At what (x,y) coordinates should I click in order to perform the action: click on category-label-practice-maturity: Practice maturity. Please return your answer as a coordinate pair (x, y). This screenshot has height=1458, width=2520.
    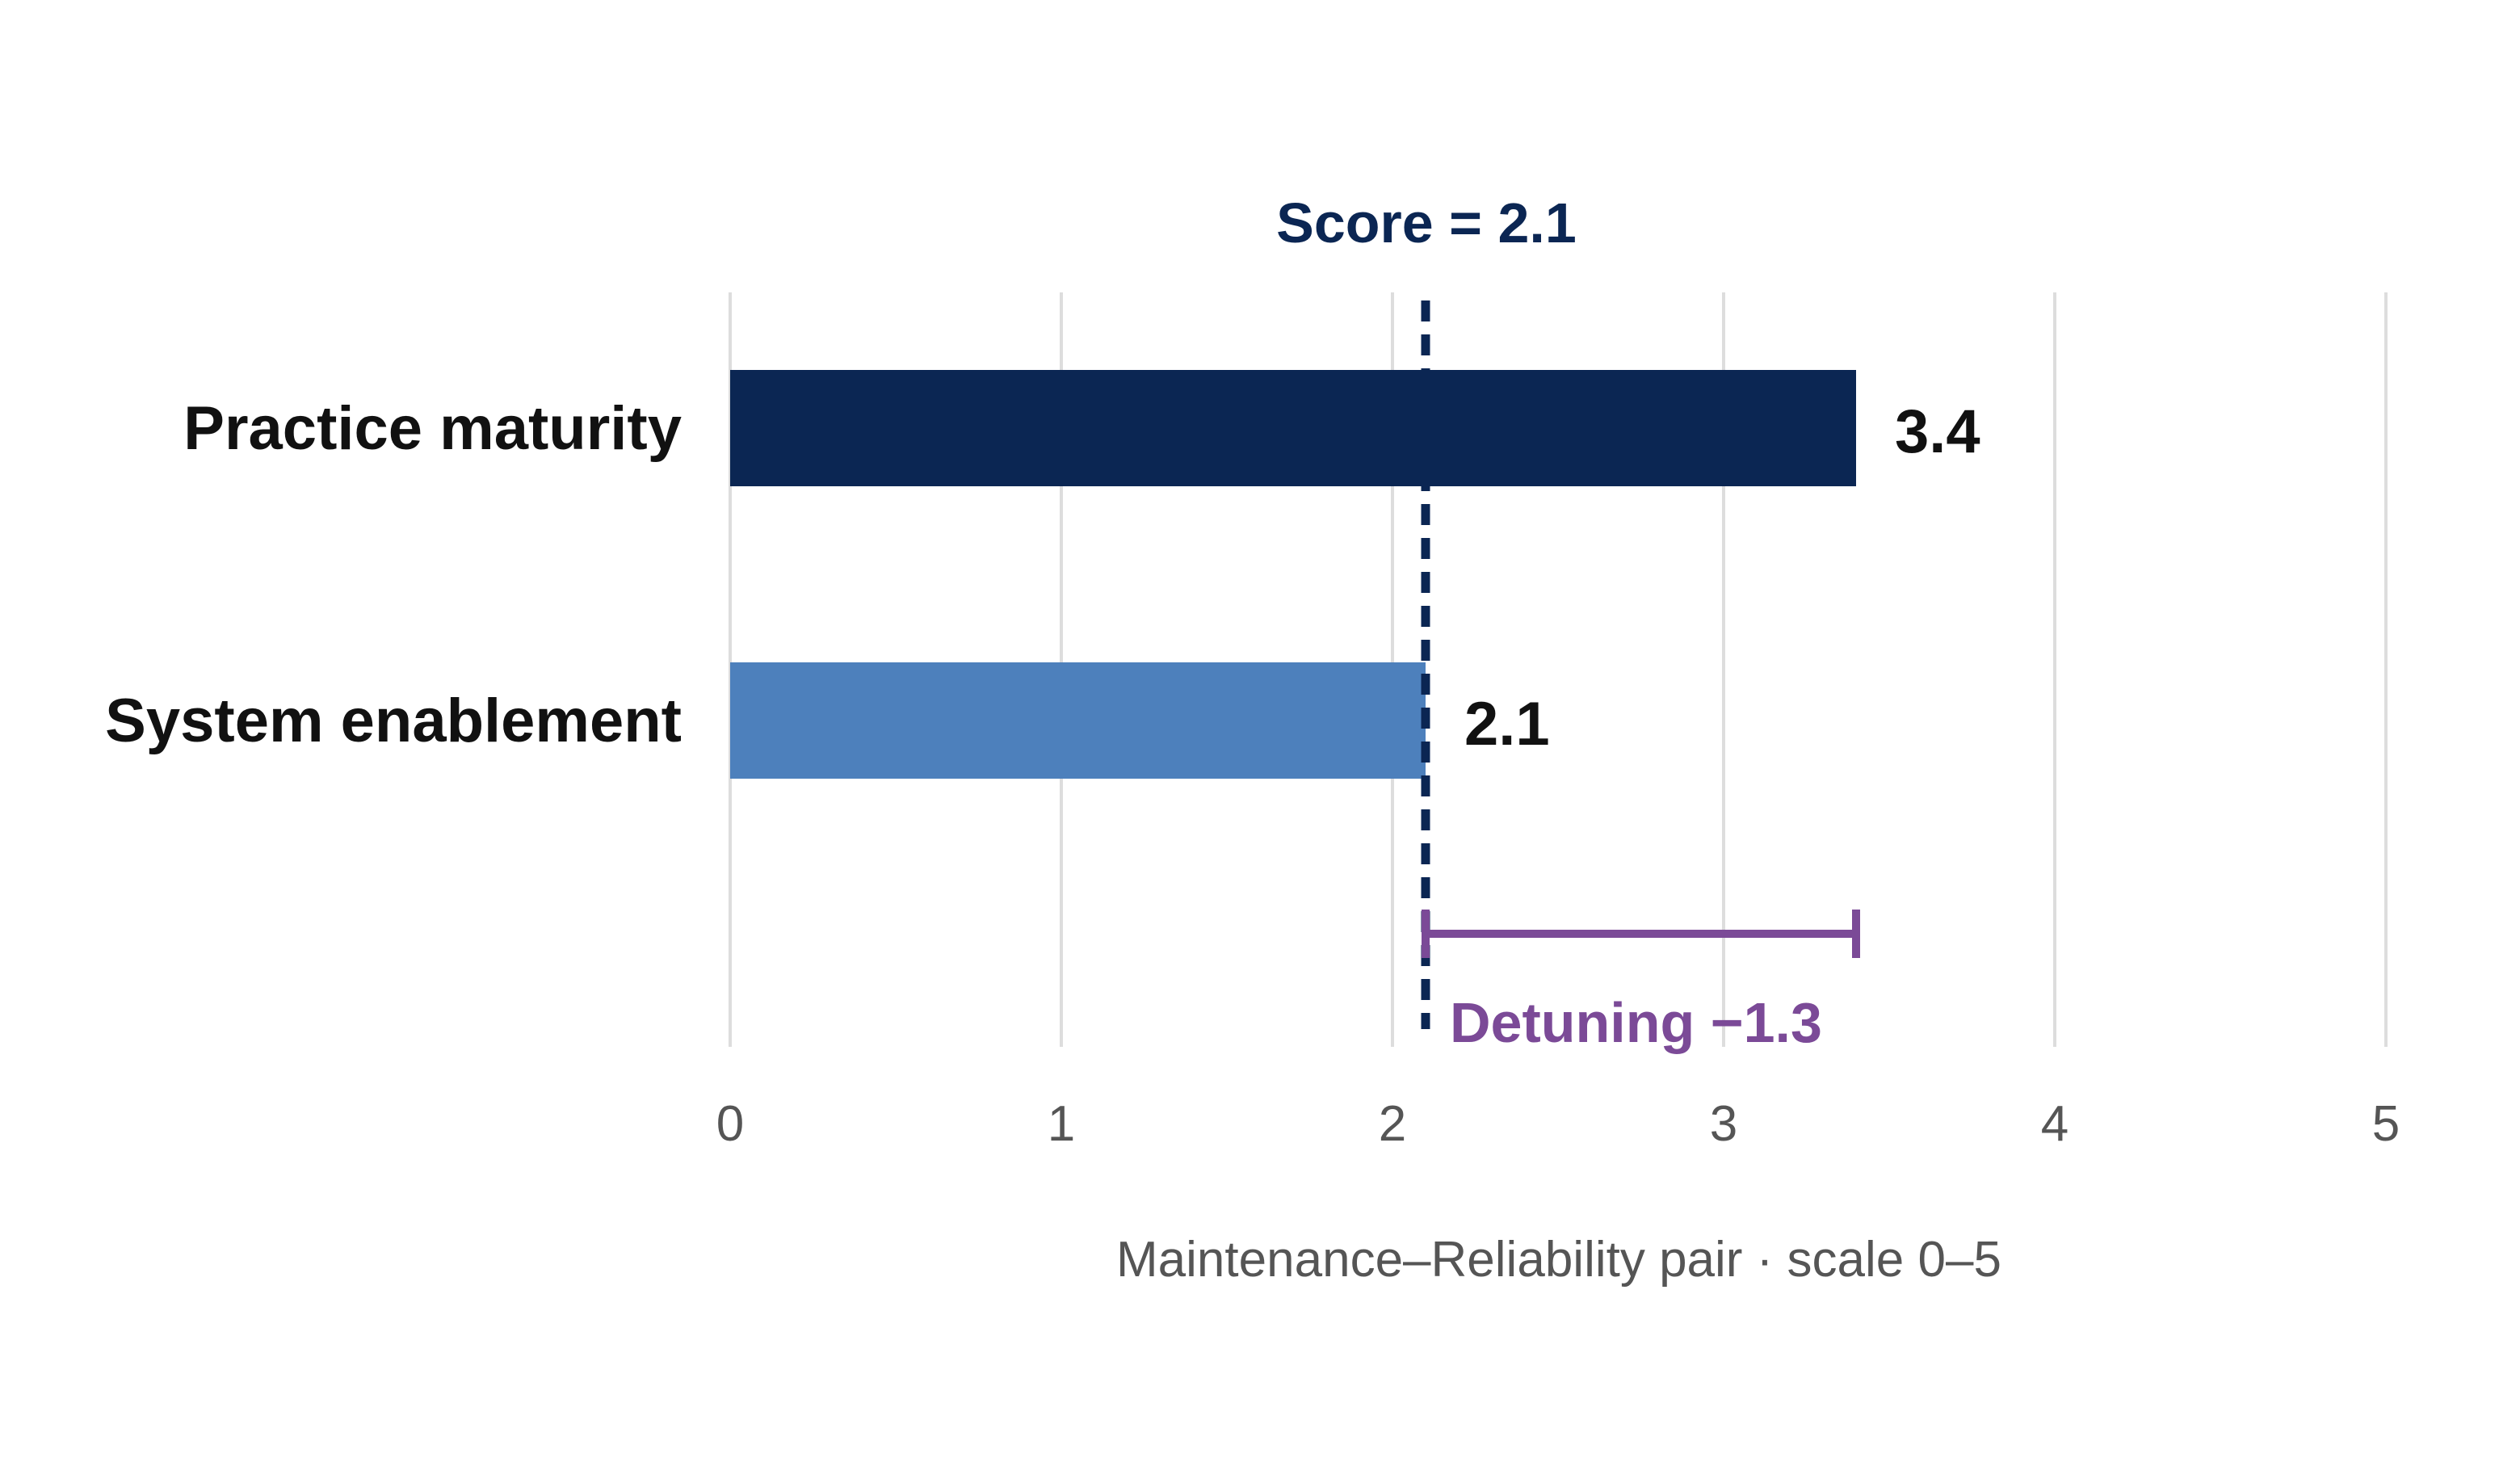
    Looking at the image, I should click on (432, 429).